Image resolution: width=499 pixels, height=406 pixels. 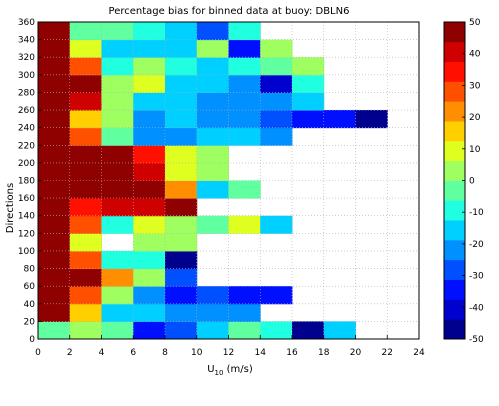 I want to click on y-tick-label: 240, so click(x=26, y=129).